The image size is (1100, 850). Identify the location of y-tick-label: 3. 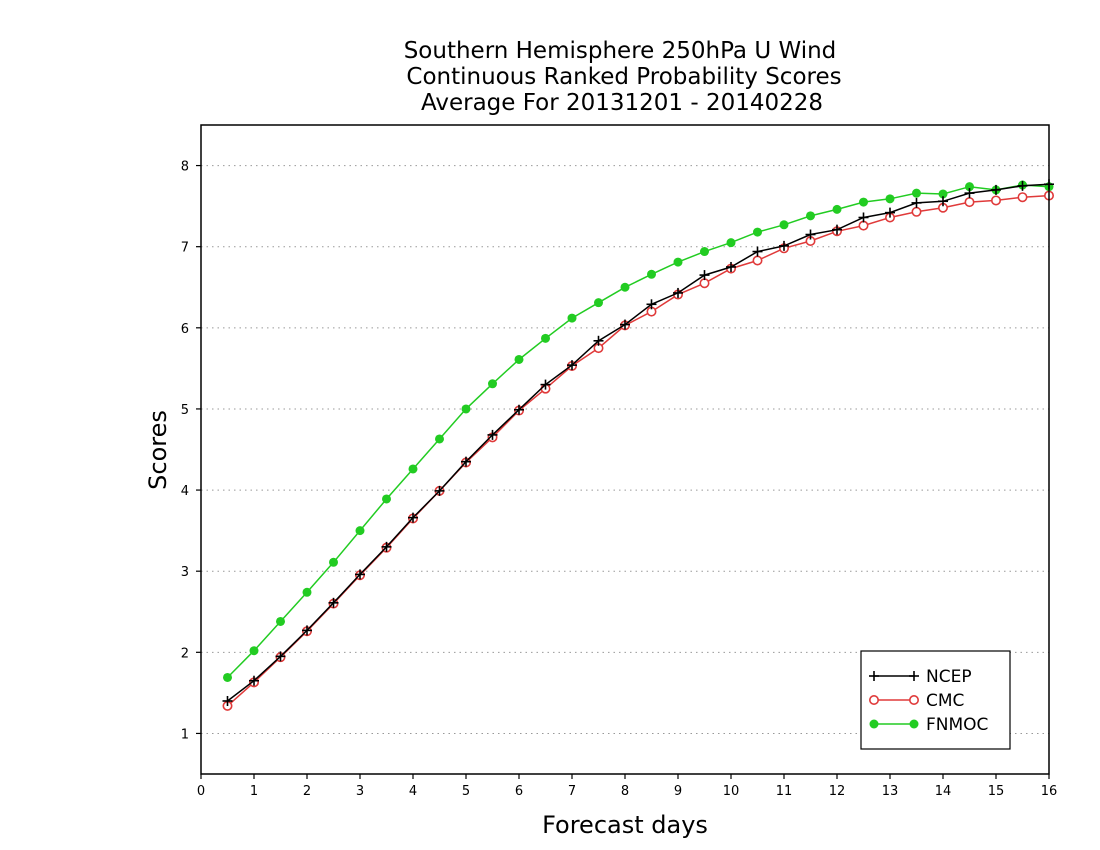
(185, 572).